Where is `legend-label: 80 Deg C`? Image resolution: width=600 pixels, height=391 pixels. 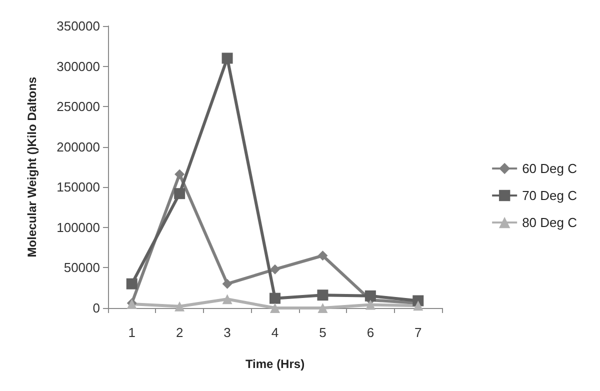 legend-label: 80 Deg C is located at coordinates (549, 222).